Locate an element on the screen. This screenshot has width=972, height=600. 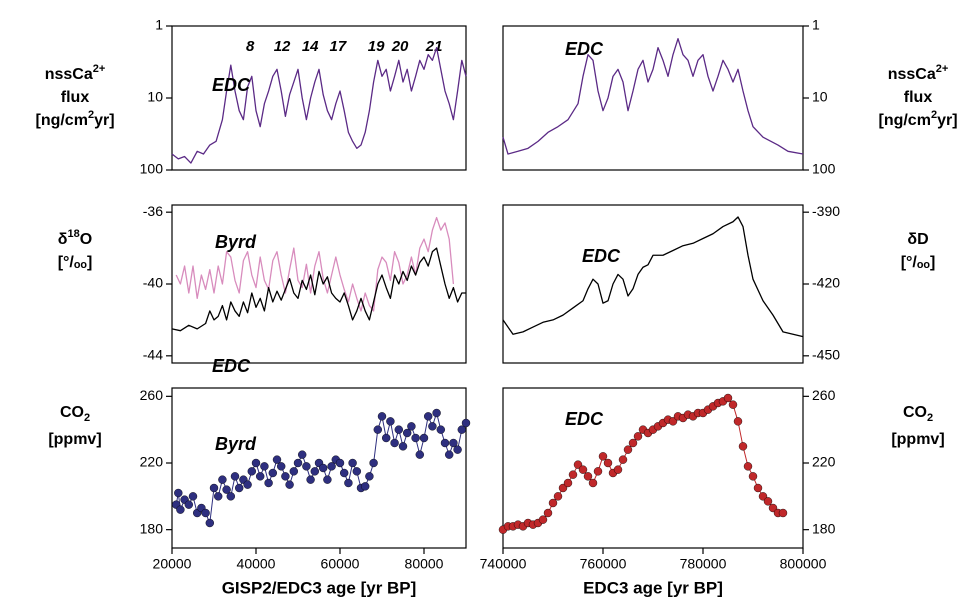
label-text: [°/ₒₒ] is located at coordinates (918, 262).